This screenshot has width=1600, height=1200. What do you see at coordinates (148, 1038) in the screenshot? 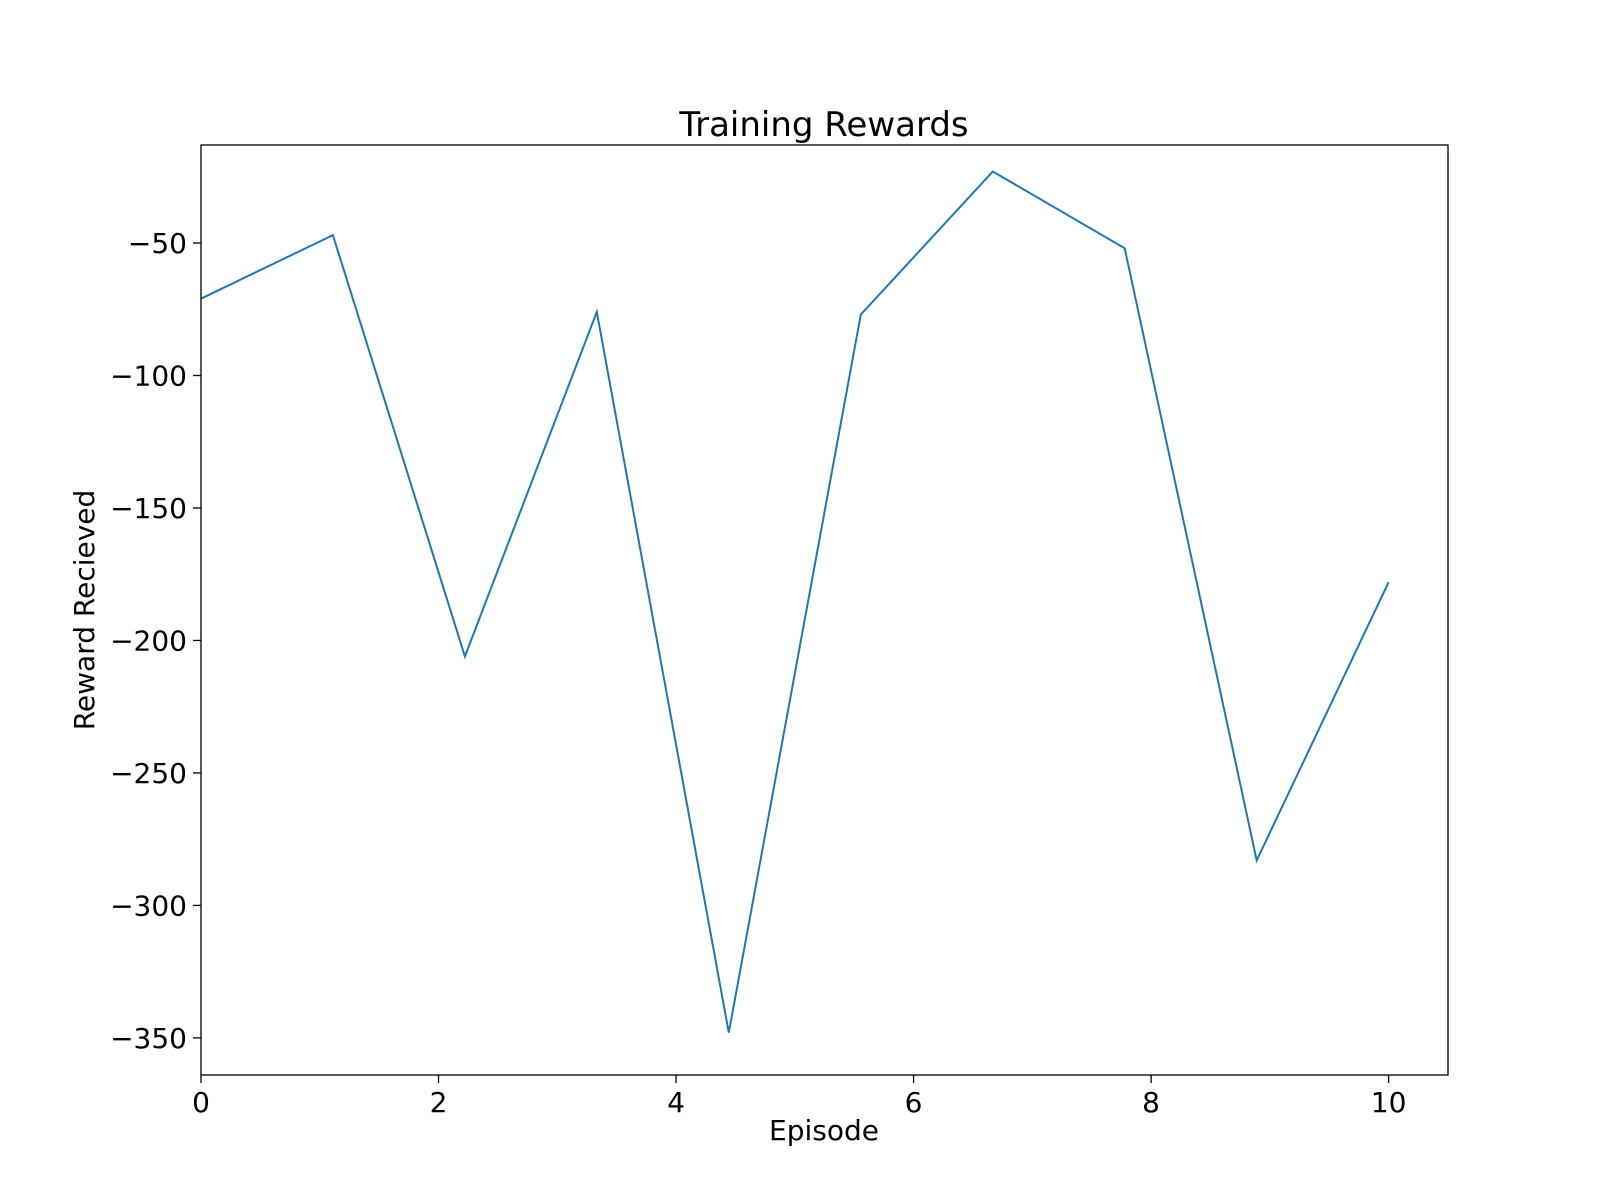
I see `y-tick-label: −350` at bounding box center [148, 1038].